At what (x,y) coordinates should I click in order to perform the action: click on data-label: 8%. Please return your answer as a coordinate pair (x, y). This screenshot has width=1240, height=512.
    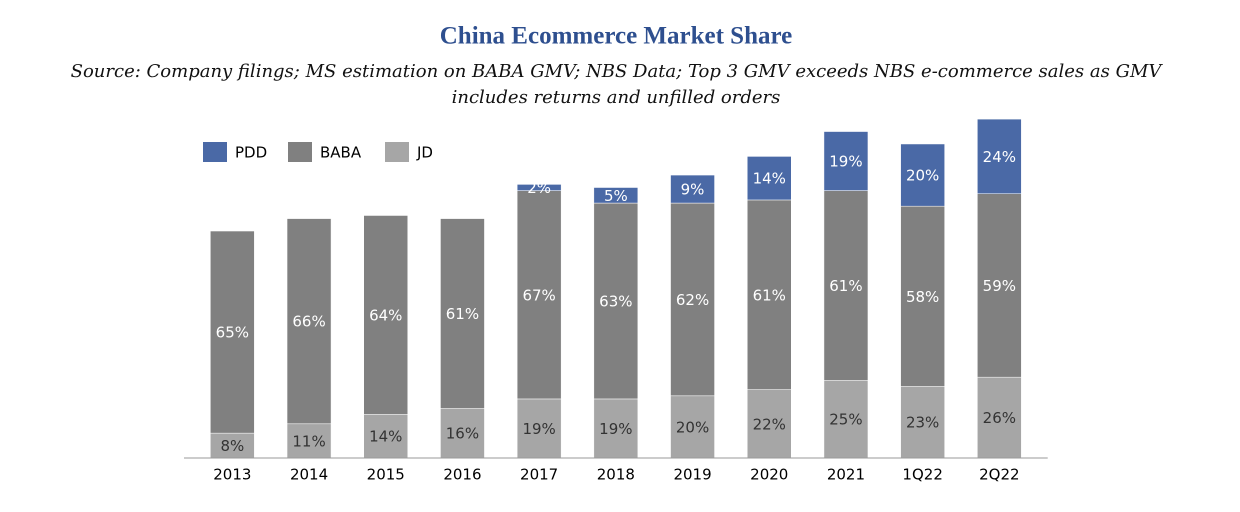
    Looking at the image, I should click on (232, 446).